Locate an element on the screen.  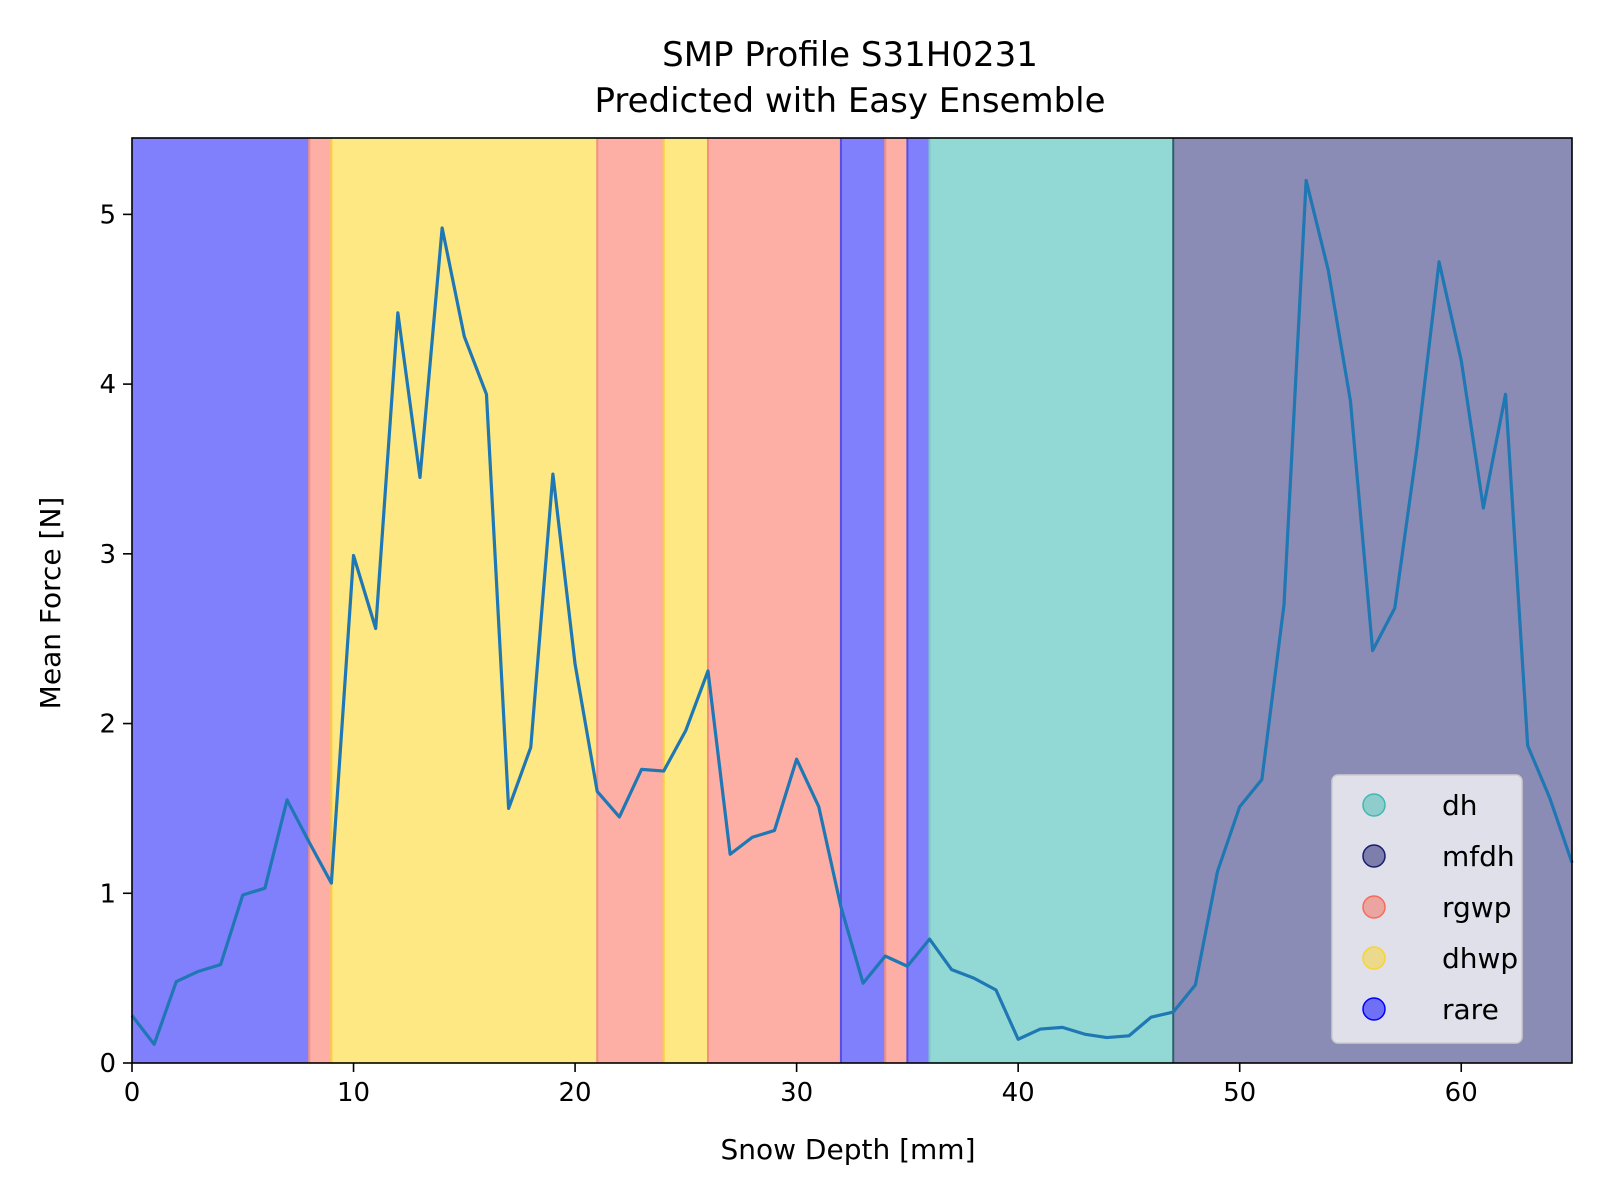
x-tick-label: 40 is located at coordinates (1018, 1093).